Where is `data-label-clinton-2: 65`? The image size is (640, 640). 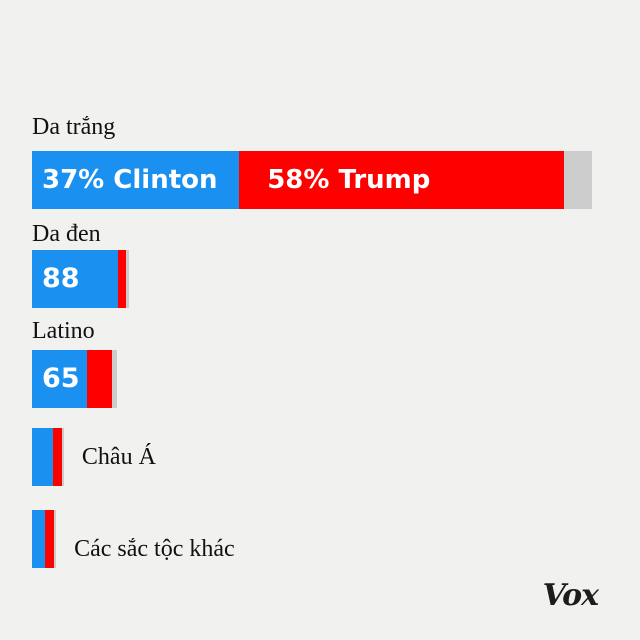
data-label-clinton-2: 65 is located at coordinates (61, 378).